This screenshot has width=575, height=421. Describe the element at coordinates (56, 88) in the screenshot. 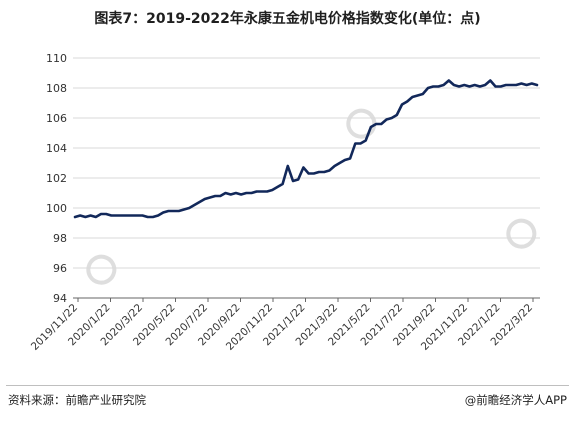

I see `y-tick-label-7: 108` at that location.